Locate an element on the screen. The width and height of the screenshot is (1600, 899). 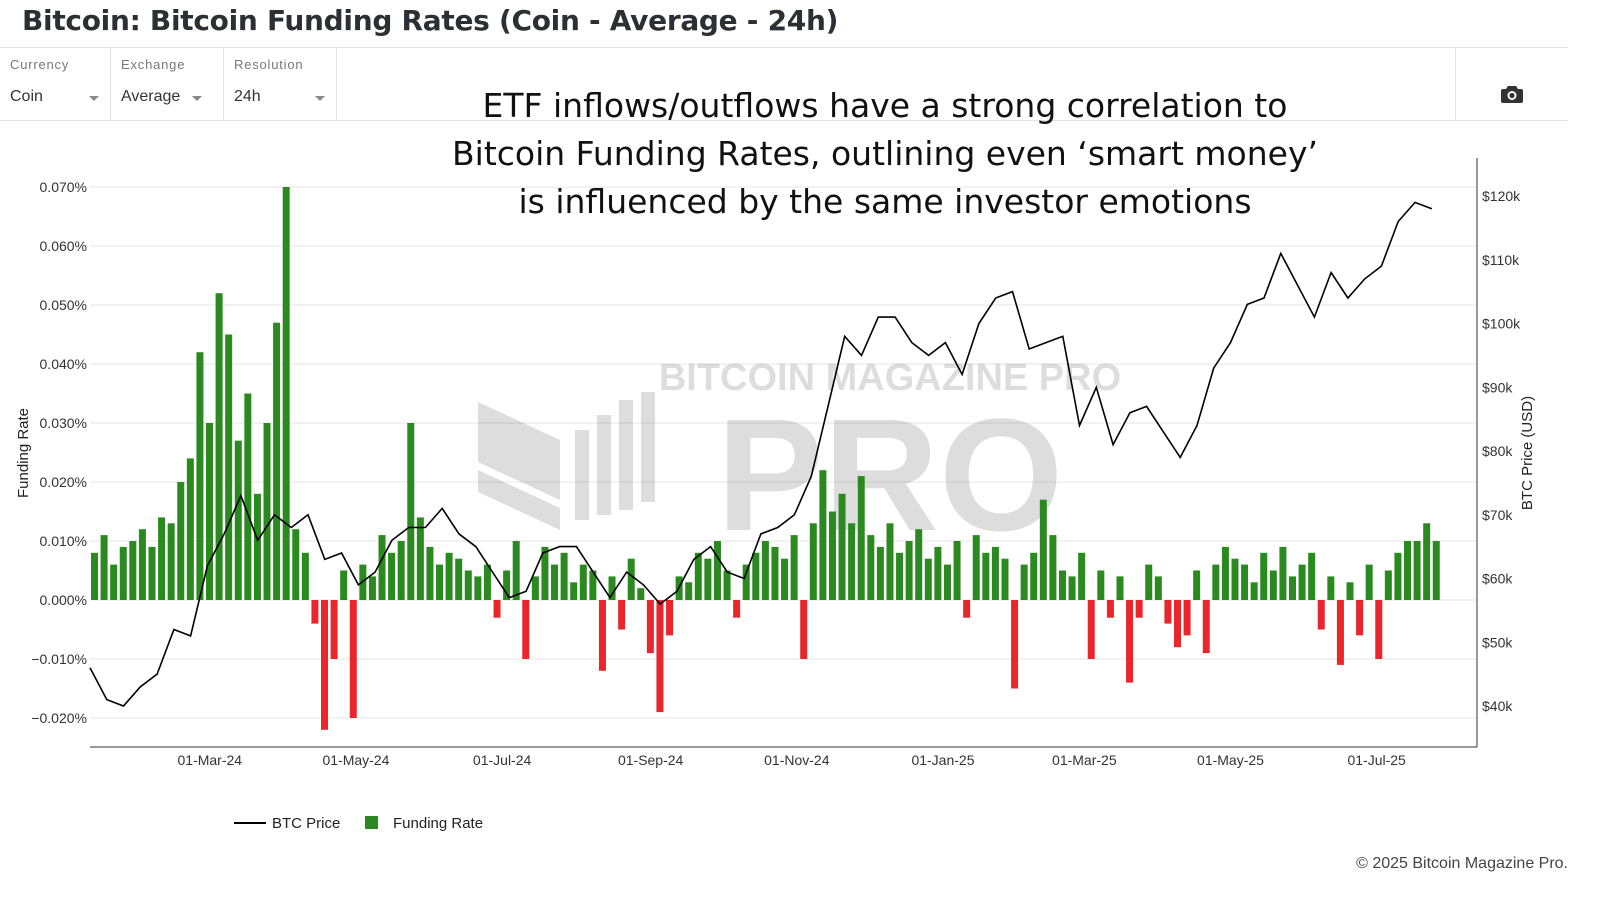
resolution-select: Resolution 24h is located at coordinates (280, 84).